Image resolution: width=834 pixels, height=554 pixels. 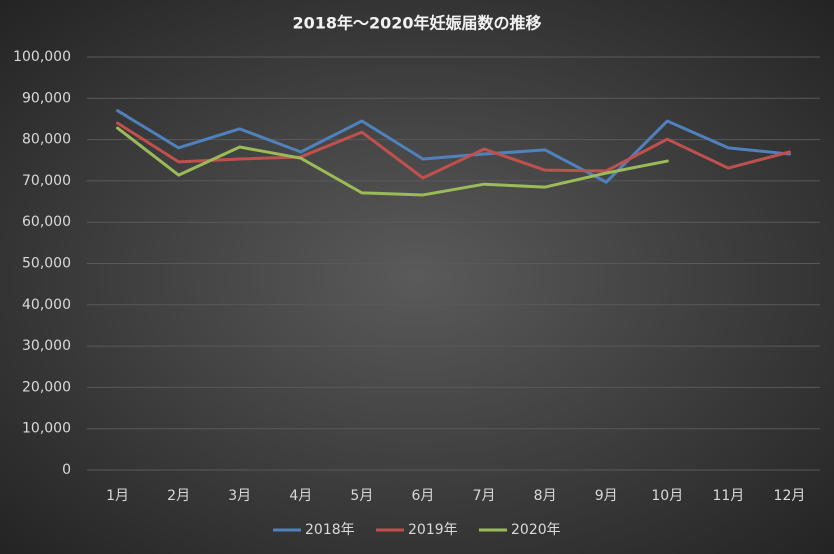 What do you see at coordinates (117, 496) in the screenshot?
I see `x-tick-label: 1月` at bounding box center [117, 496].